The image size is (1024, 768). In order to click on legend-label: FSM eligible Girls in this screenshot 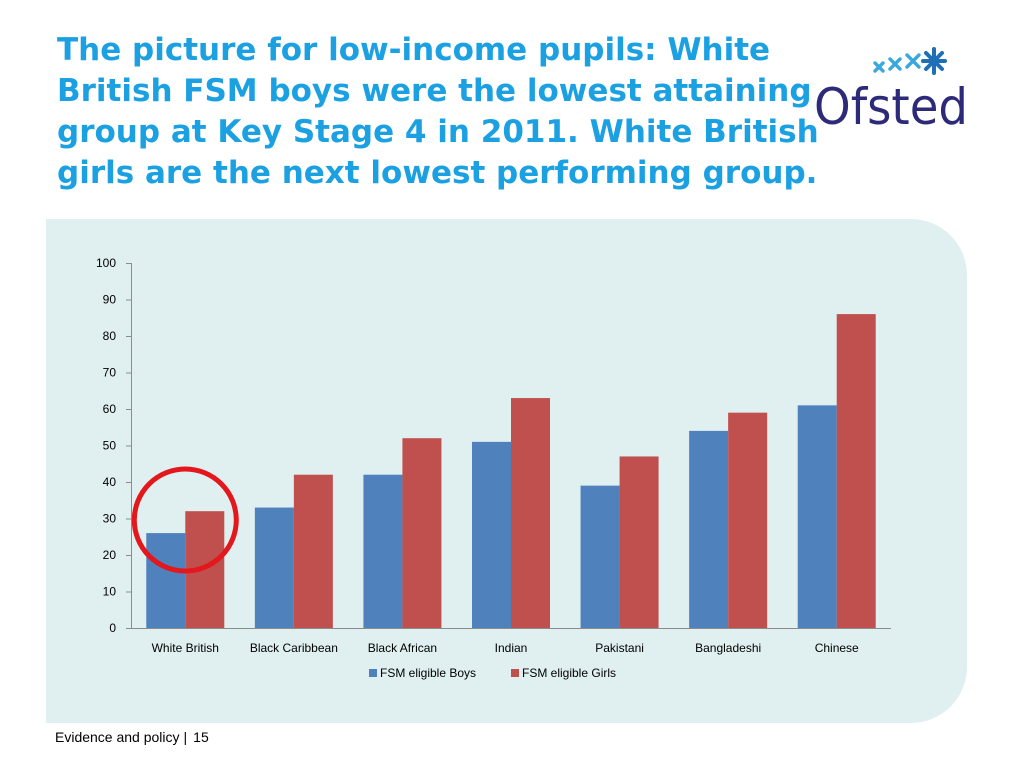, I will do `click(569, 673)`.